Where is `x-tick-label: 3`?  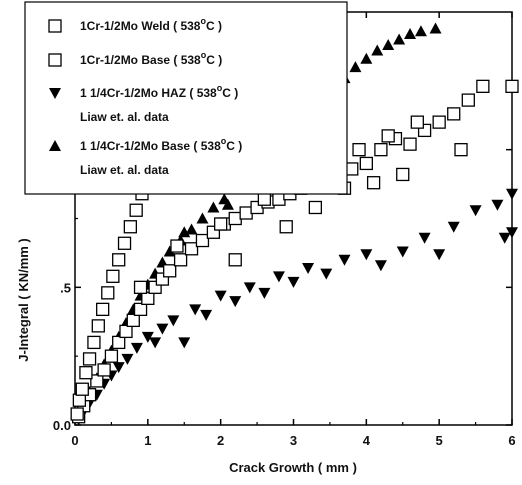
x-tick-label: 3 is located at coordinates (293, 440).